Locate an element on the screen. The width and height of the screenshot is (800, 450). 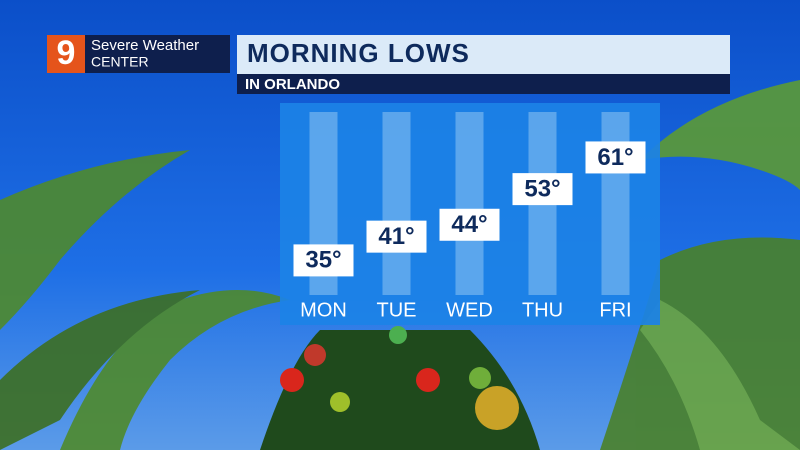
value-label: 35° is located at coordinates (323, 260).